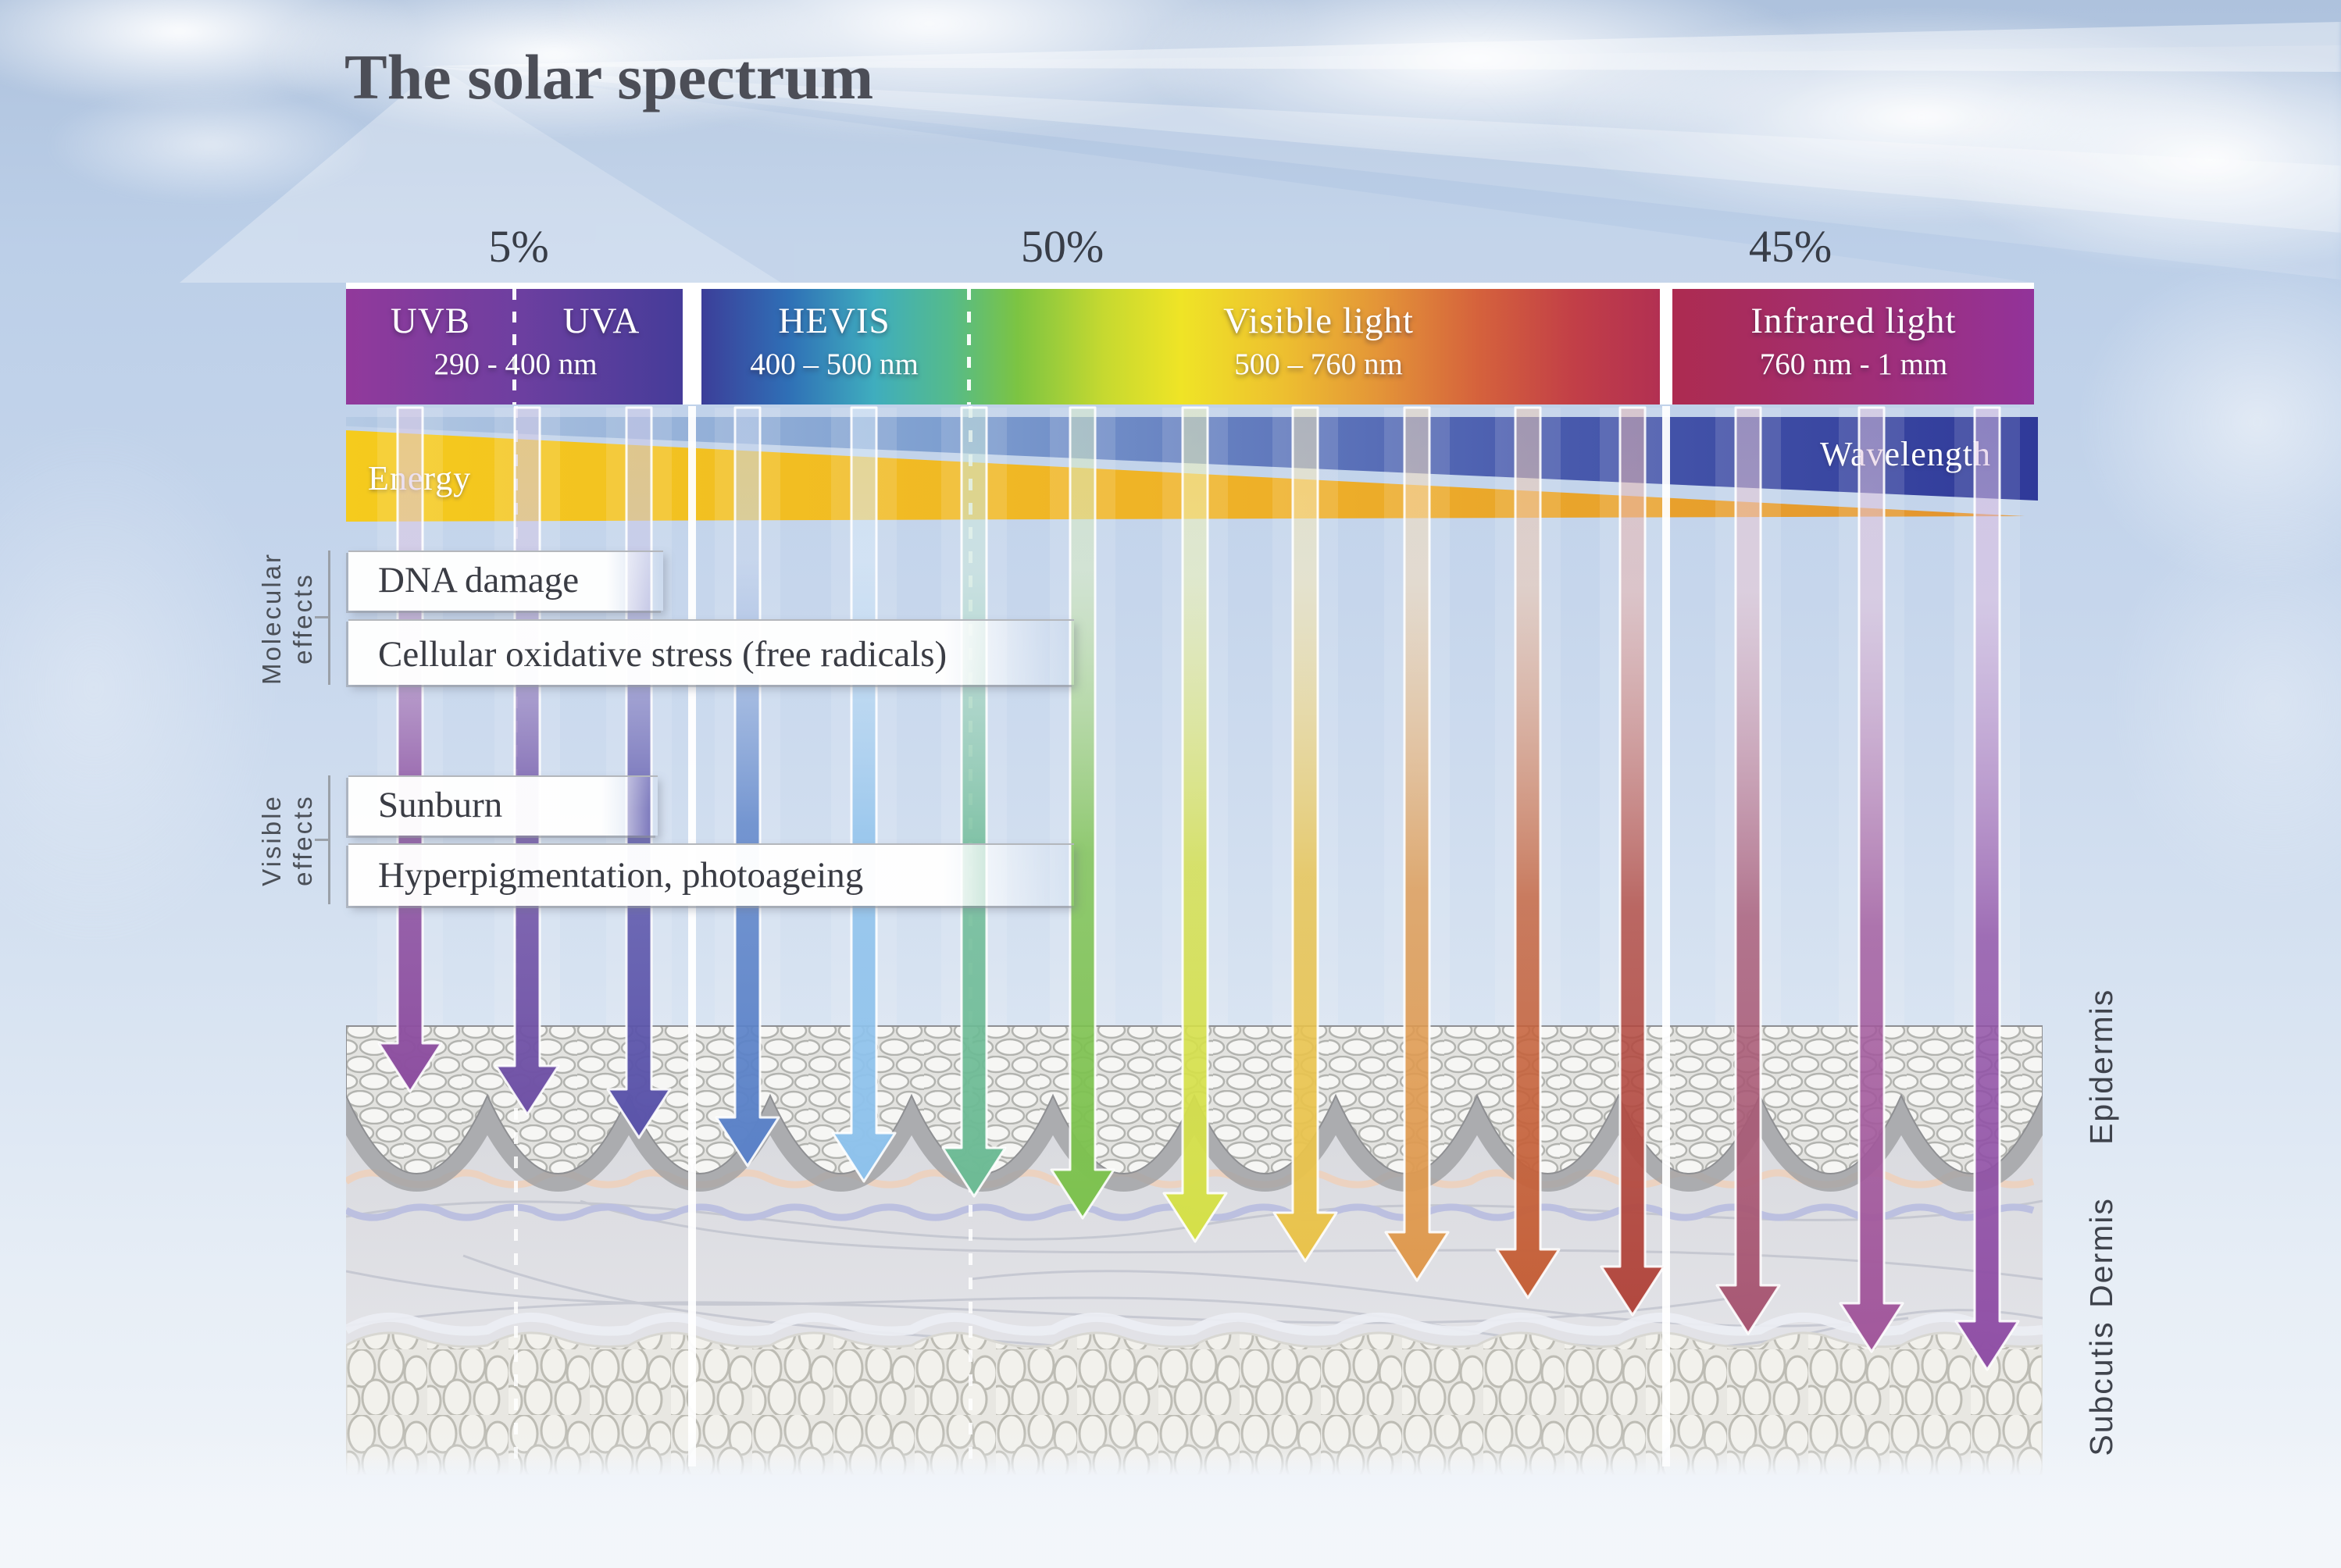 The width and height of the screenshot is (2341, 1568). What do you see at coordinates (1062, 246) in the screenshot?
I see `percent-visible: 50%` at bounding box center [1062, 246].